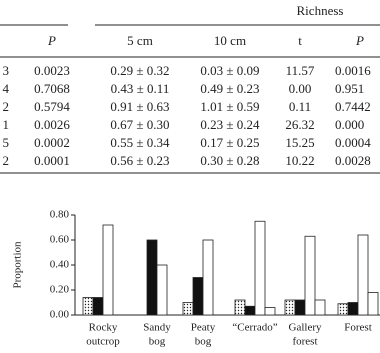  I want to click on table-cell: 5, so click(6, 142).